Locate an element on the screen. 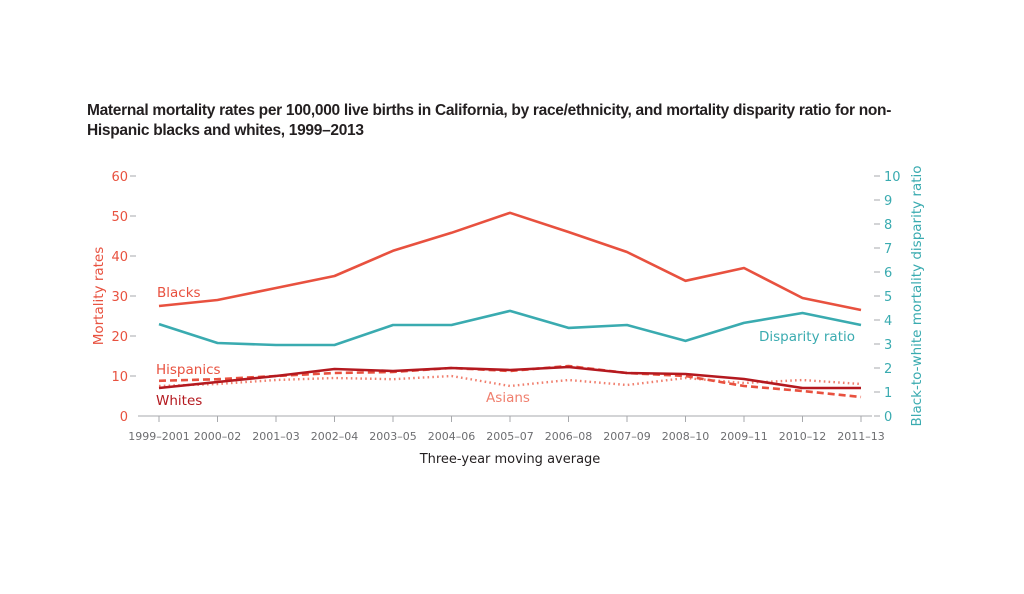  series-label-whites: Whites is located at coordinates (179, 401).